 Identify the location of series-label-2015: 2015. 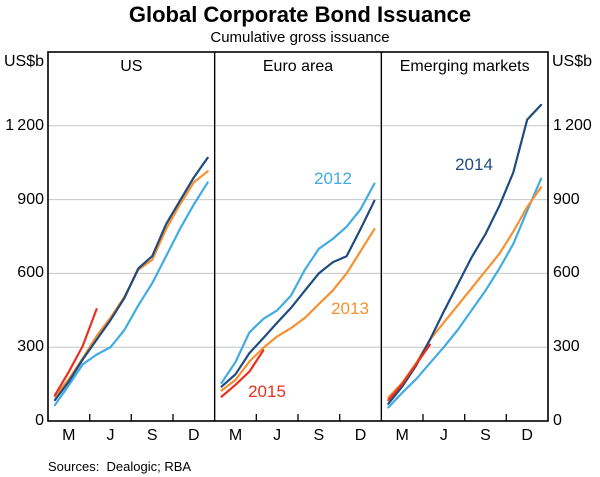
(267, 391).